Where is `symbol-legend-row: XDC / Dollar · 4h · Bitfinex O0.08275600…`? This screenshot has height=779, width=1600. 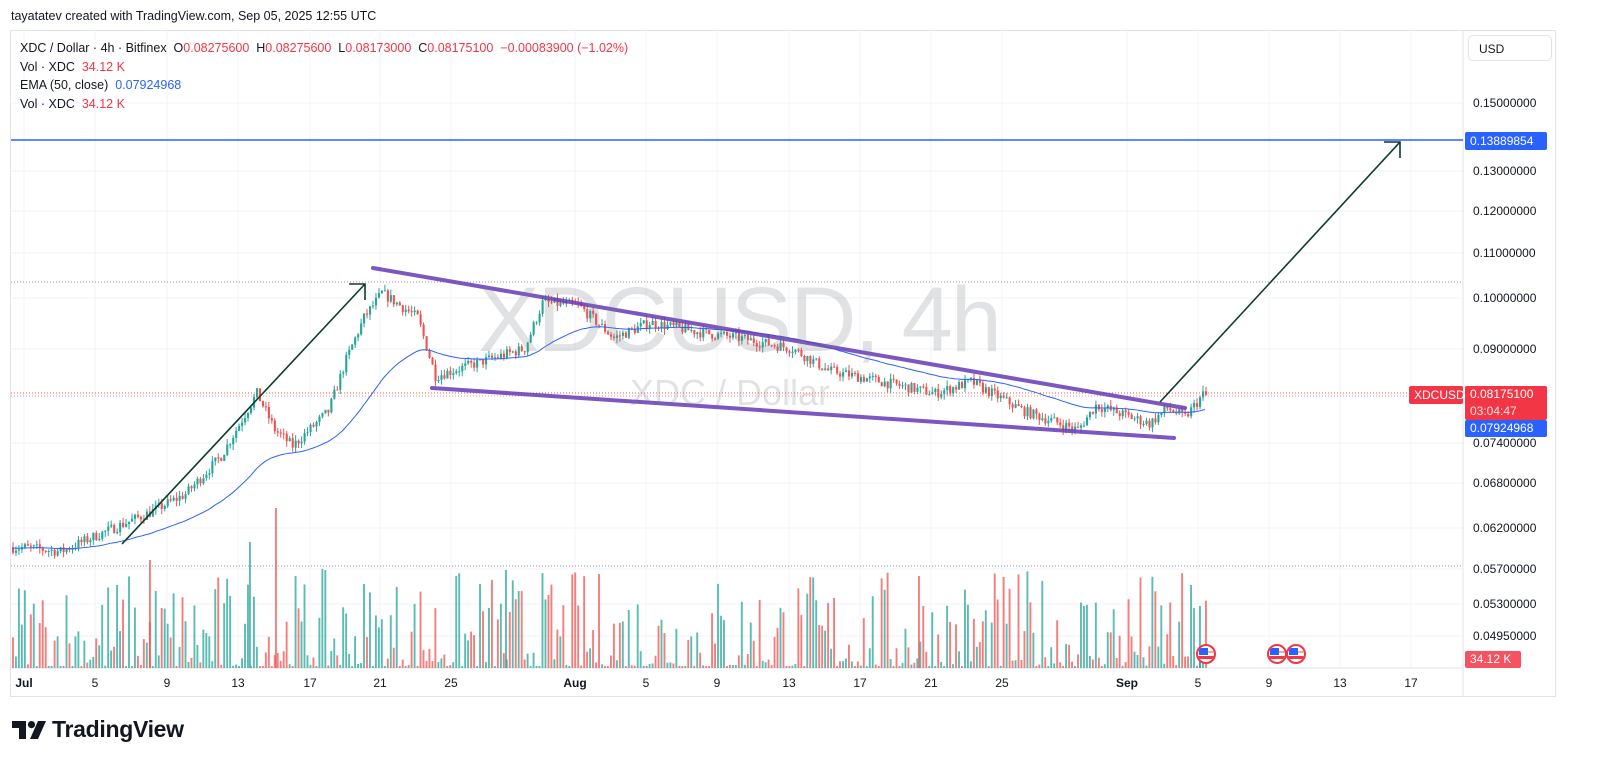
symbol-legend-row: XDC / Dollar · 4h · Bitfinex O0.08275600… is located at coordinates (324, 48).